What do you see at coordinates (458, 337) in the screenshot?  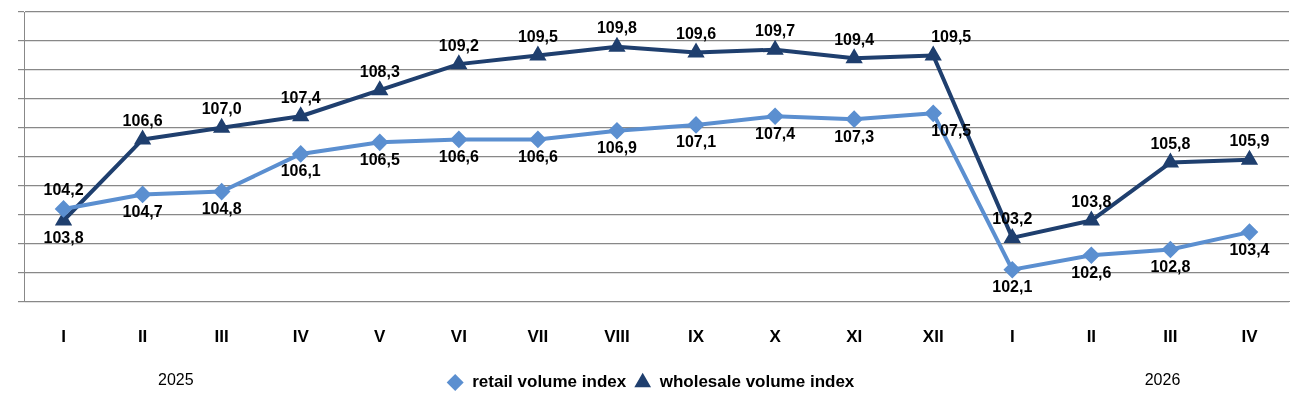 I see `x-tick-label: VI` at bounding box center [458, 337].